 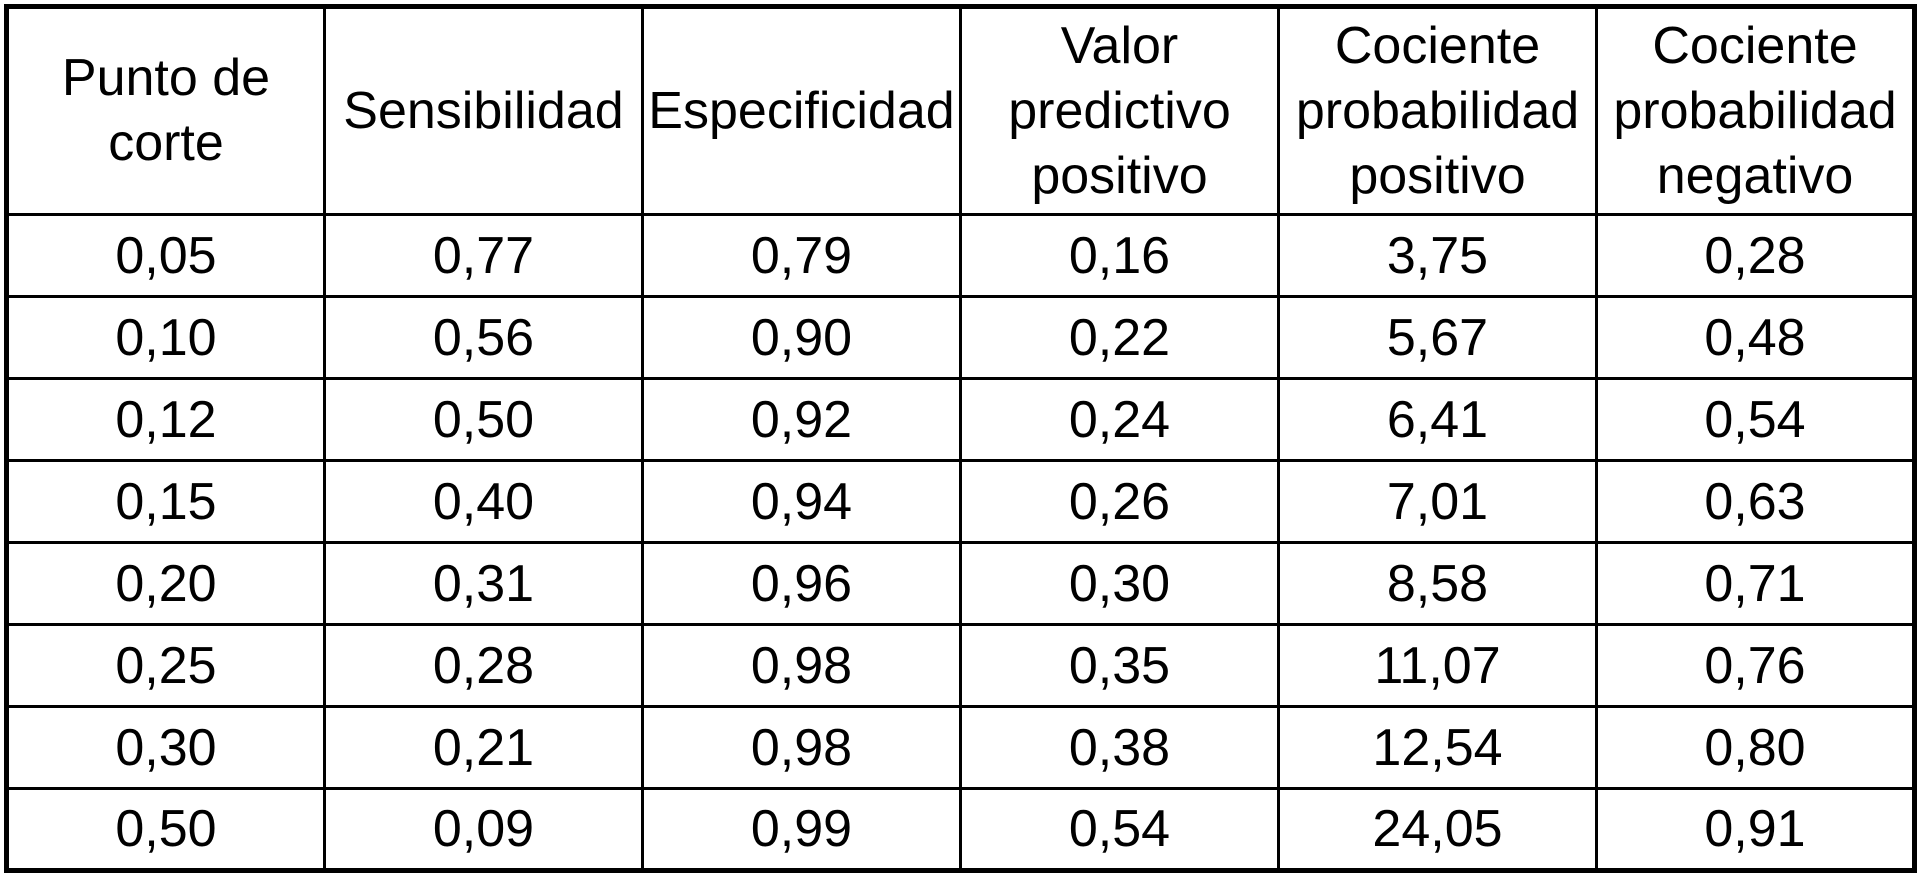 What do you see at coordinates (1119, 419) in the screenshot?
I see `data-cell: 0,24` at bounding box center [1119, 419].